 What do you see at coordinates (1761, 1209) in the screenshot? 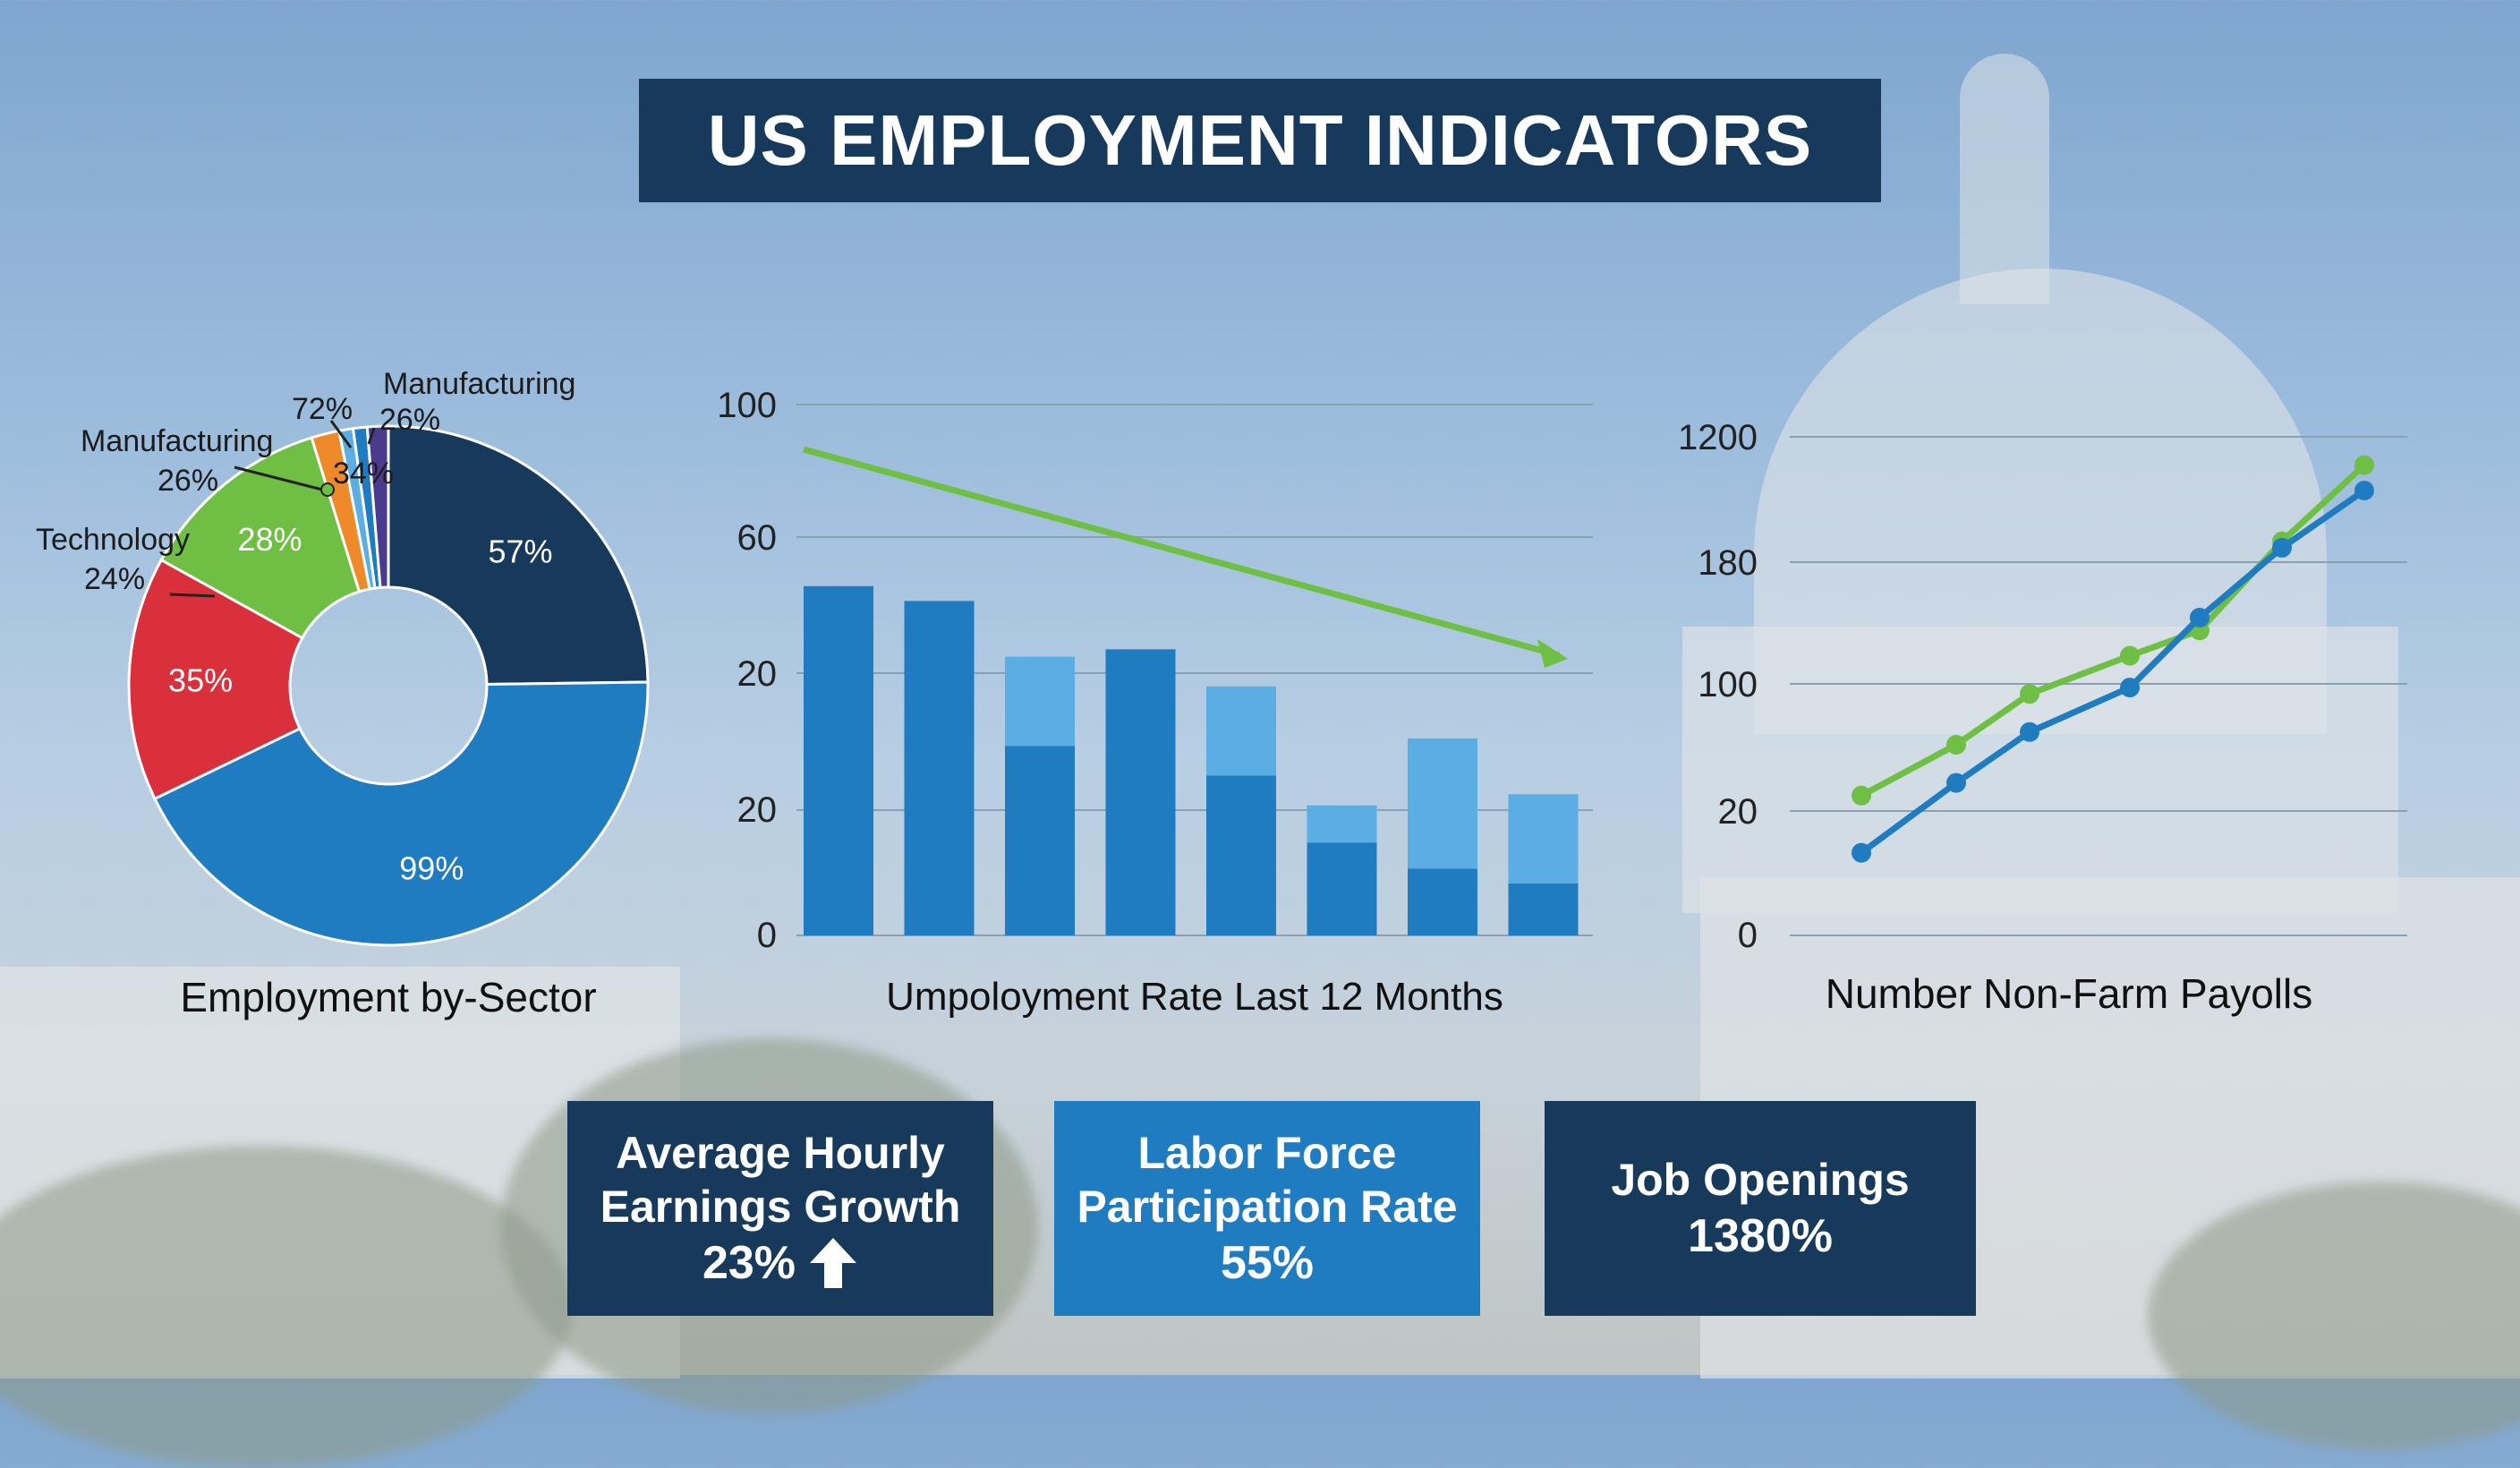
I see `kpi-job-openings: Job Openings 1380%` at bounding box center [1761, 1209].